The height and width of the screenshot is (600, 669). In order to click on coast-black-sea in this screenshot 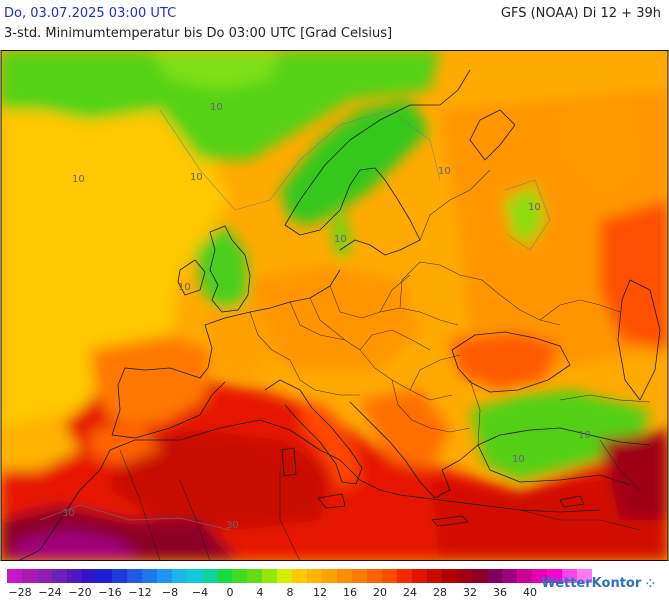, I will do `click(511, 362)`.